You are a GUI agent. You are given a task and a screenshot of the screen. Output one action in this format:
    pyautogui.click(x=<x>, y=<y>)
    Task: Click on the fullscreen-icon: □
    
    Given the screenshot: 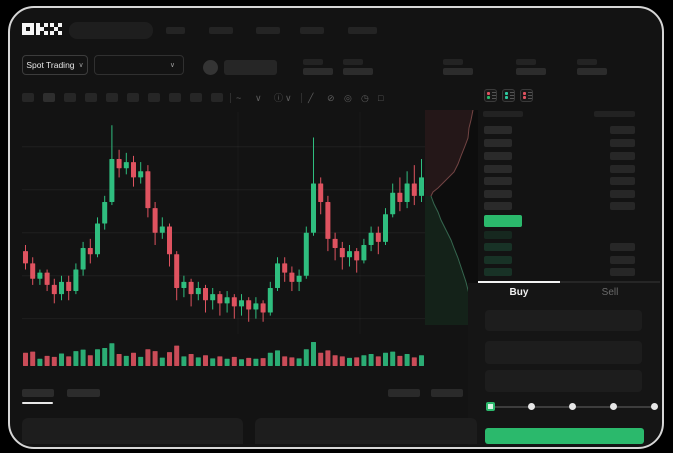 What is the action you would take?
    pyautogui.click(x=381, y=98)
    